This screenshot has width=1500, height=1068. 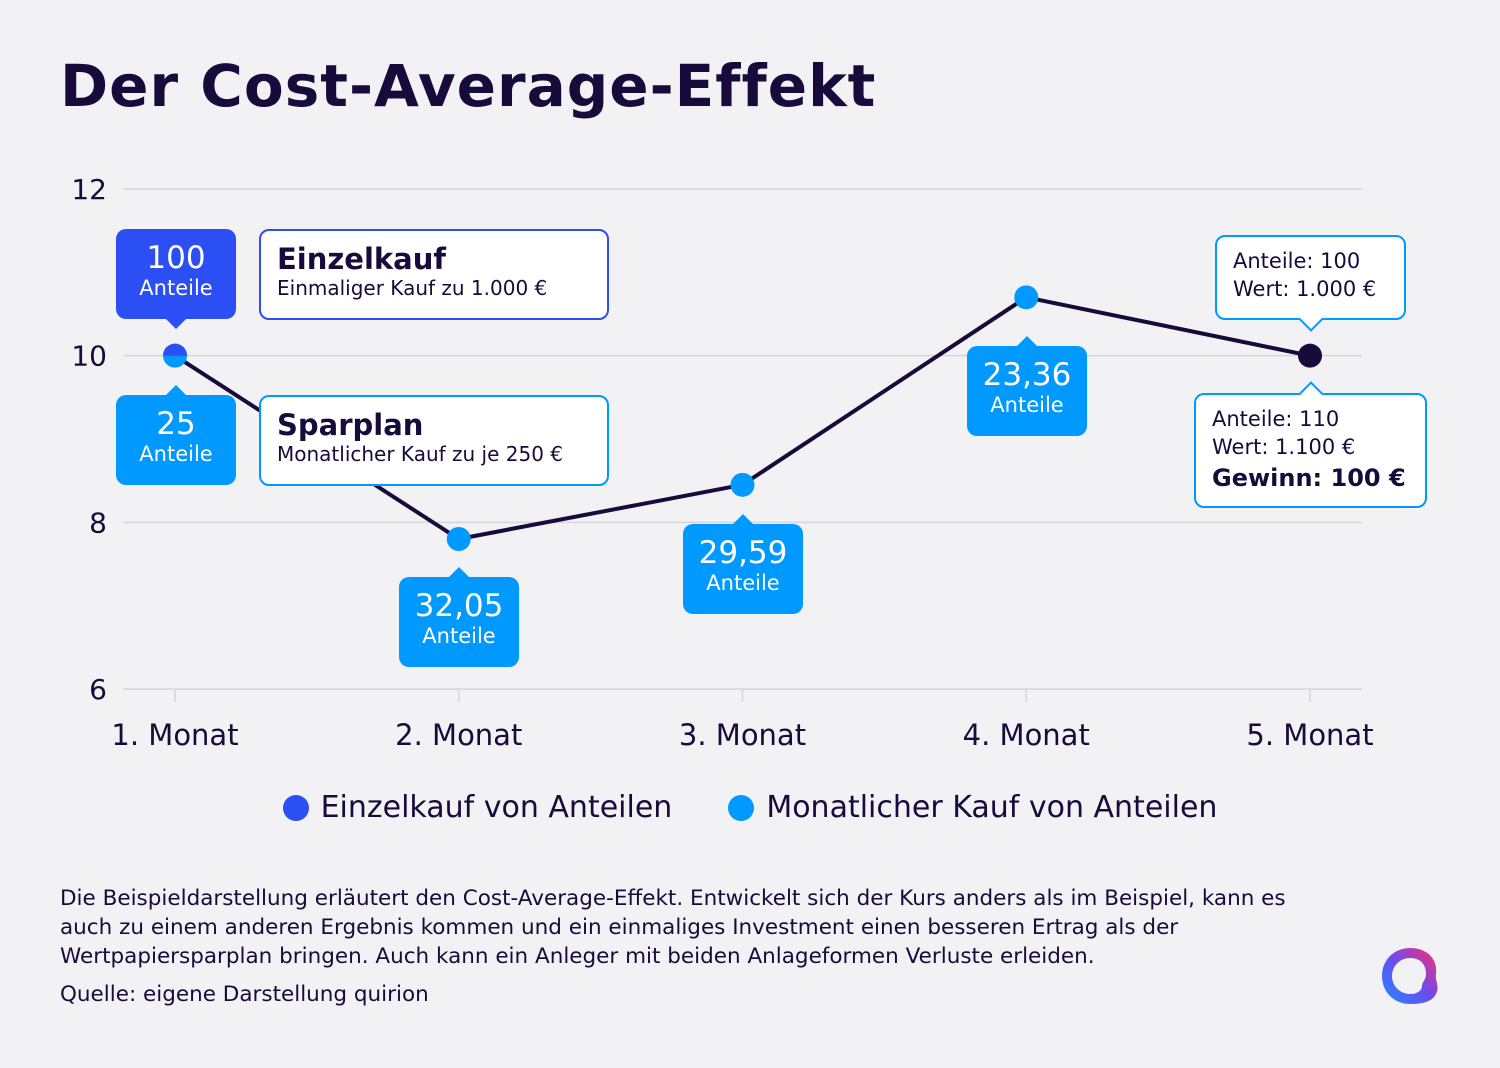 What do you see at coordinates (89, 356) in the screenshot?
I see `y-tick-label: 10` at bounding box center [89, 356].